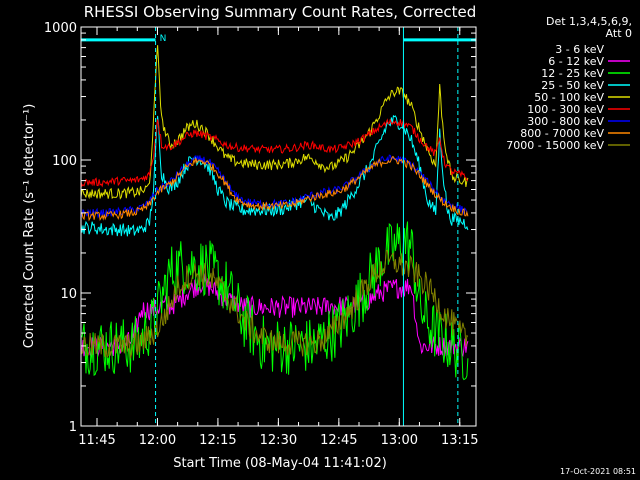 Image resolution: width=640 pixels, height=480 pixels. I want to click on legend-label-3: 25 - 50 keV, so click(572, 85).